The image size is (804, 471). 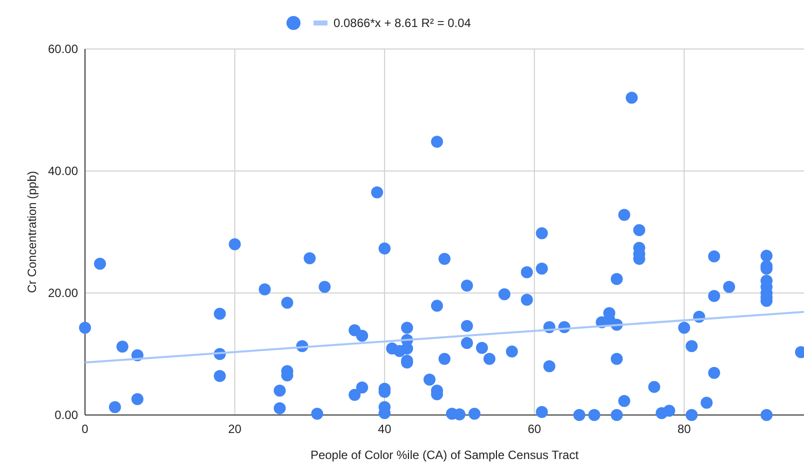 What do you see at coordinates (66, 415) in the screenshot?
I see `y-tick-label: 0.00` at bounding box center [66, 415].